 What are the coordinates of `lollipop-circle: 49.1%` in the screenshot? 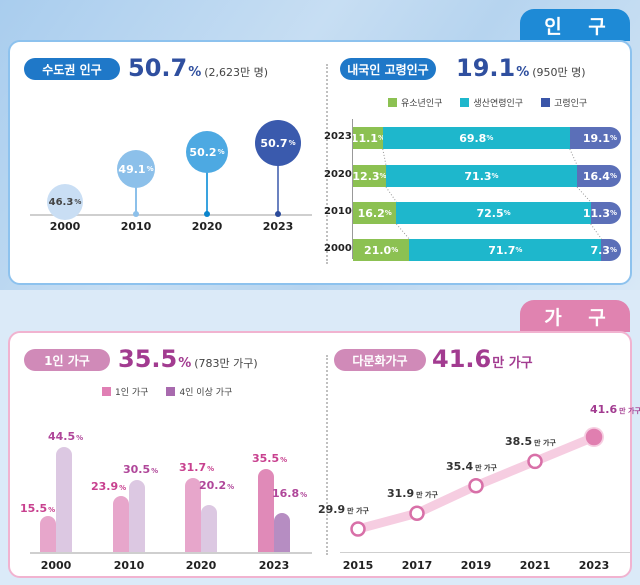 It's located at (136, 169).